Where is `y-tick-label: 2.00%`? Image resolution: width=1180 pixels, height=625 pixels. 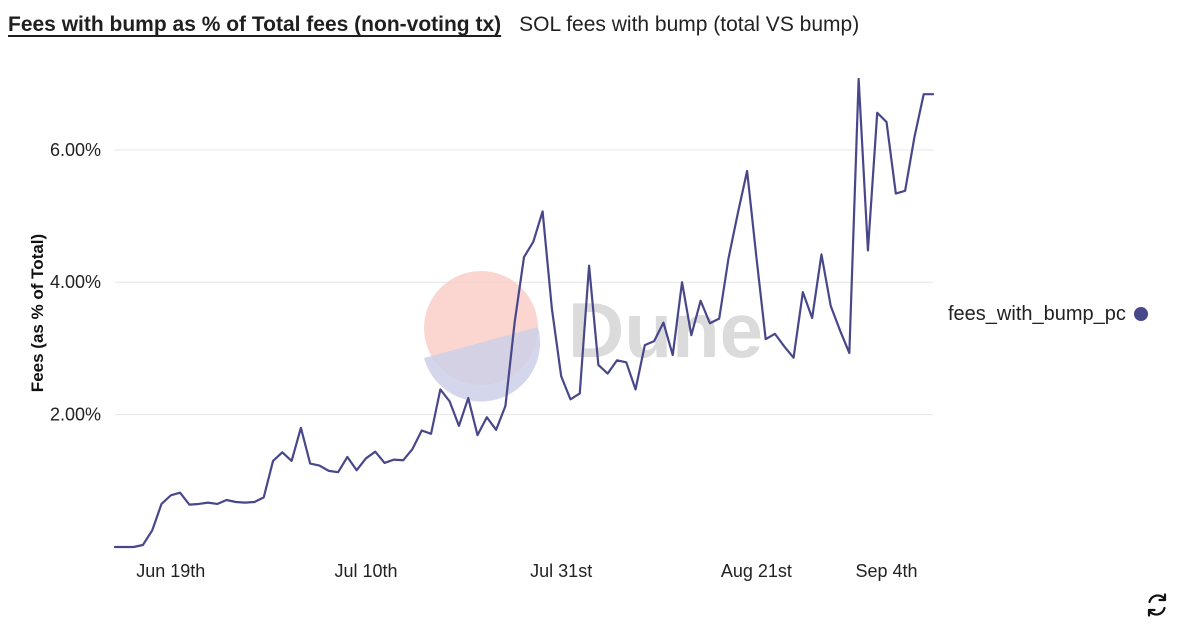 y-tick-label: 2.00% is located at coordinates (75, 415).